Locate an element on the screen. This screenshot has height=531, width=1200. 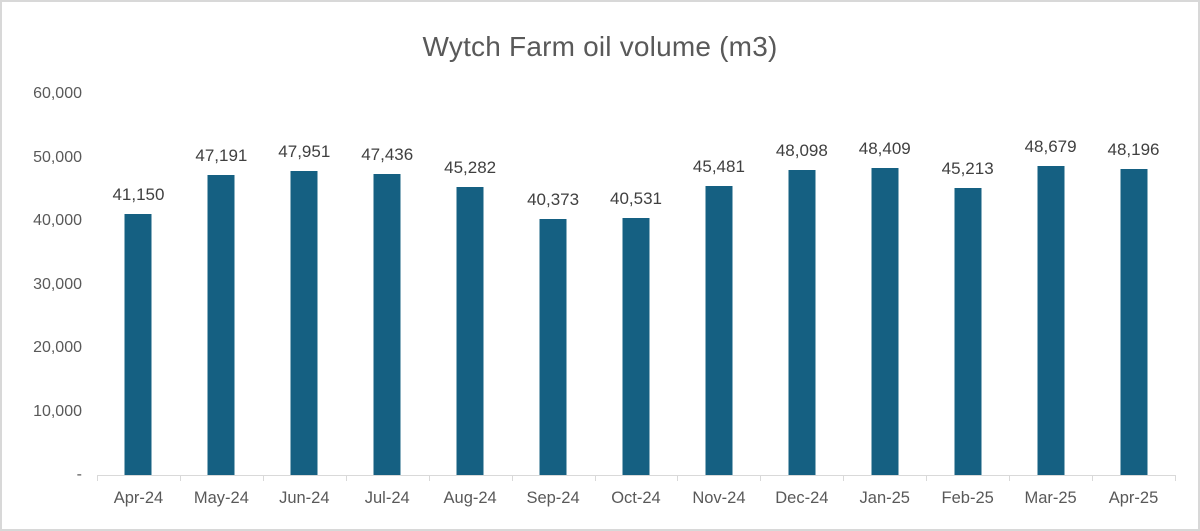
x-axis-line is located at coordinates (636, 475).